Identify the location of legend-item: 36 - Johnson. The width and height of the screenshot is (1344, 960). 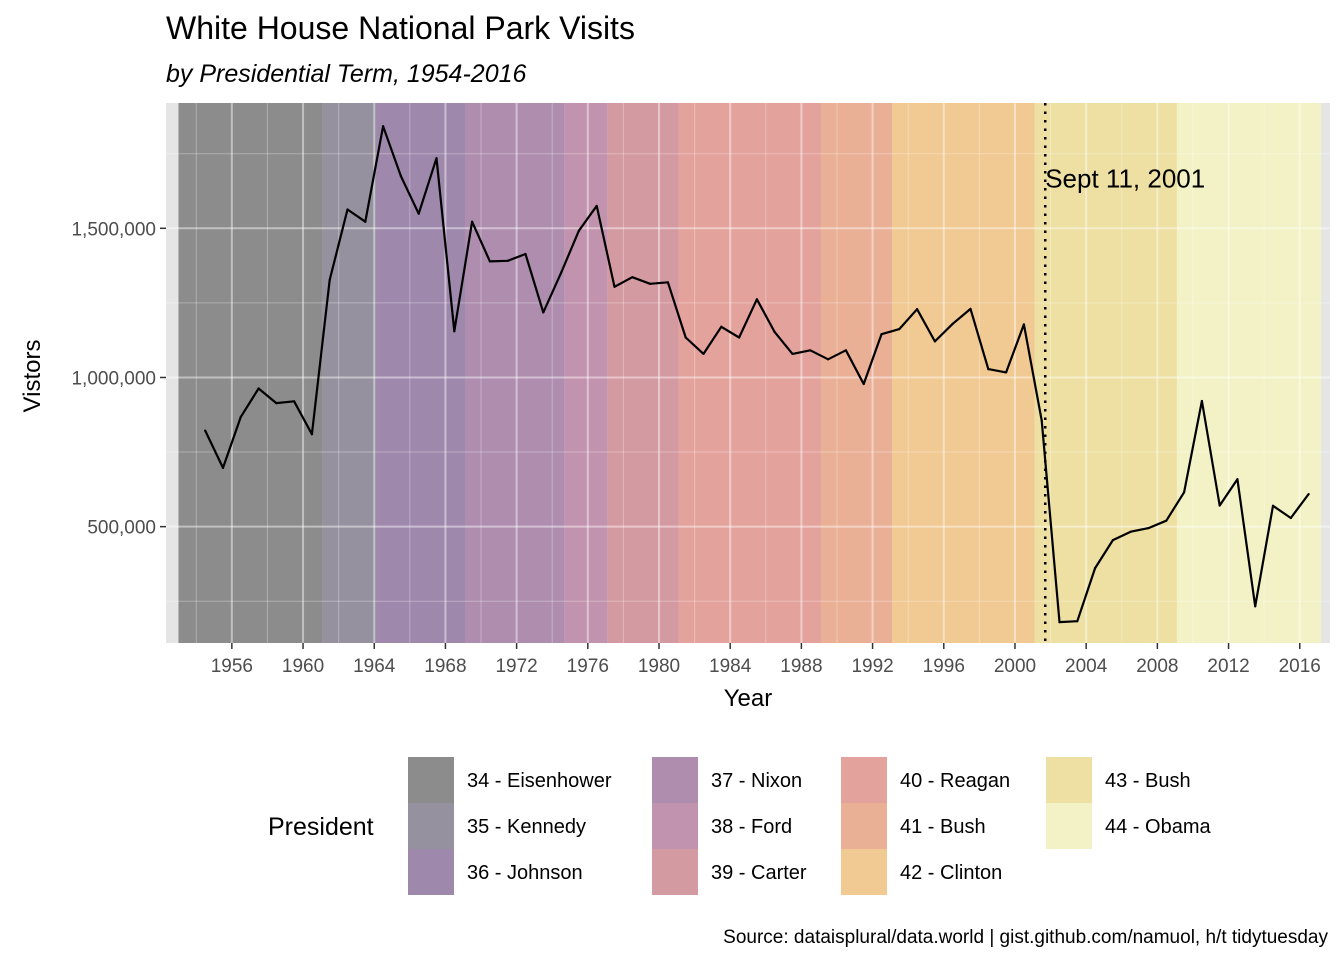
(495, 872).